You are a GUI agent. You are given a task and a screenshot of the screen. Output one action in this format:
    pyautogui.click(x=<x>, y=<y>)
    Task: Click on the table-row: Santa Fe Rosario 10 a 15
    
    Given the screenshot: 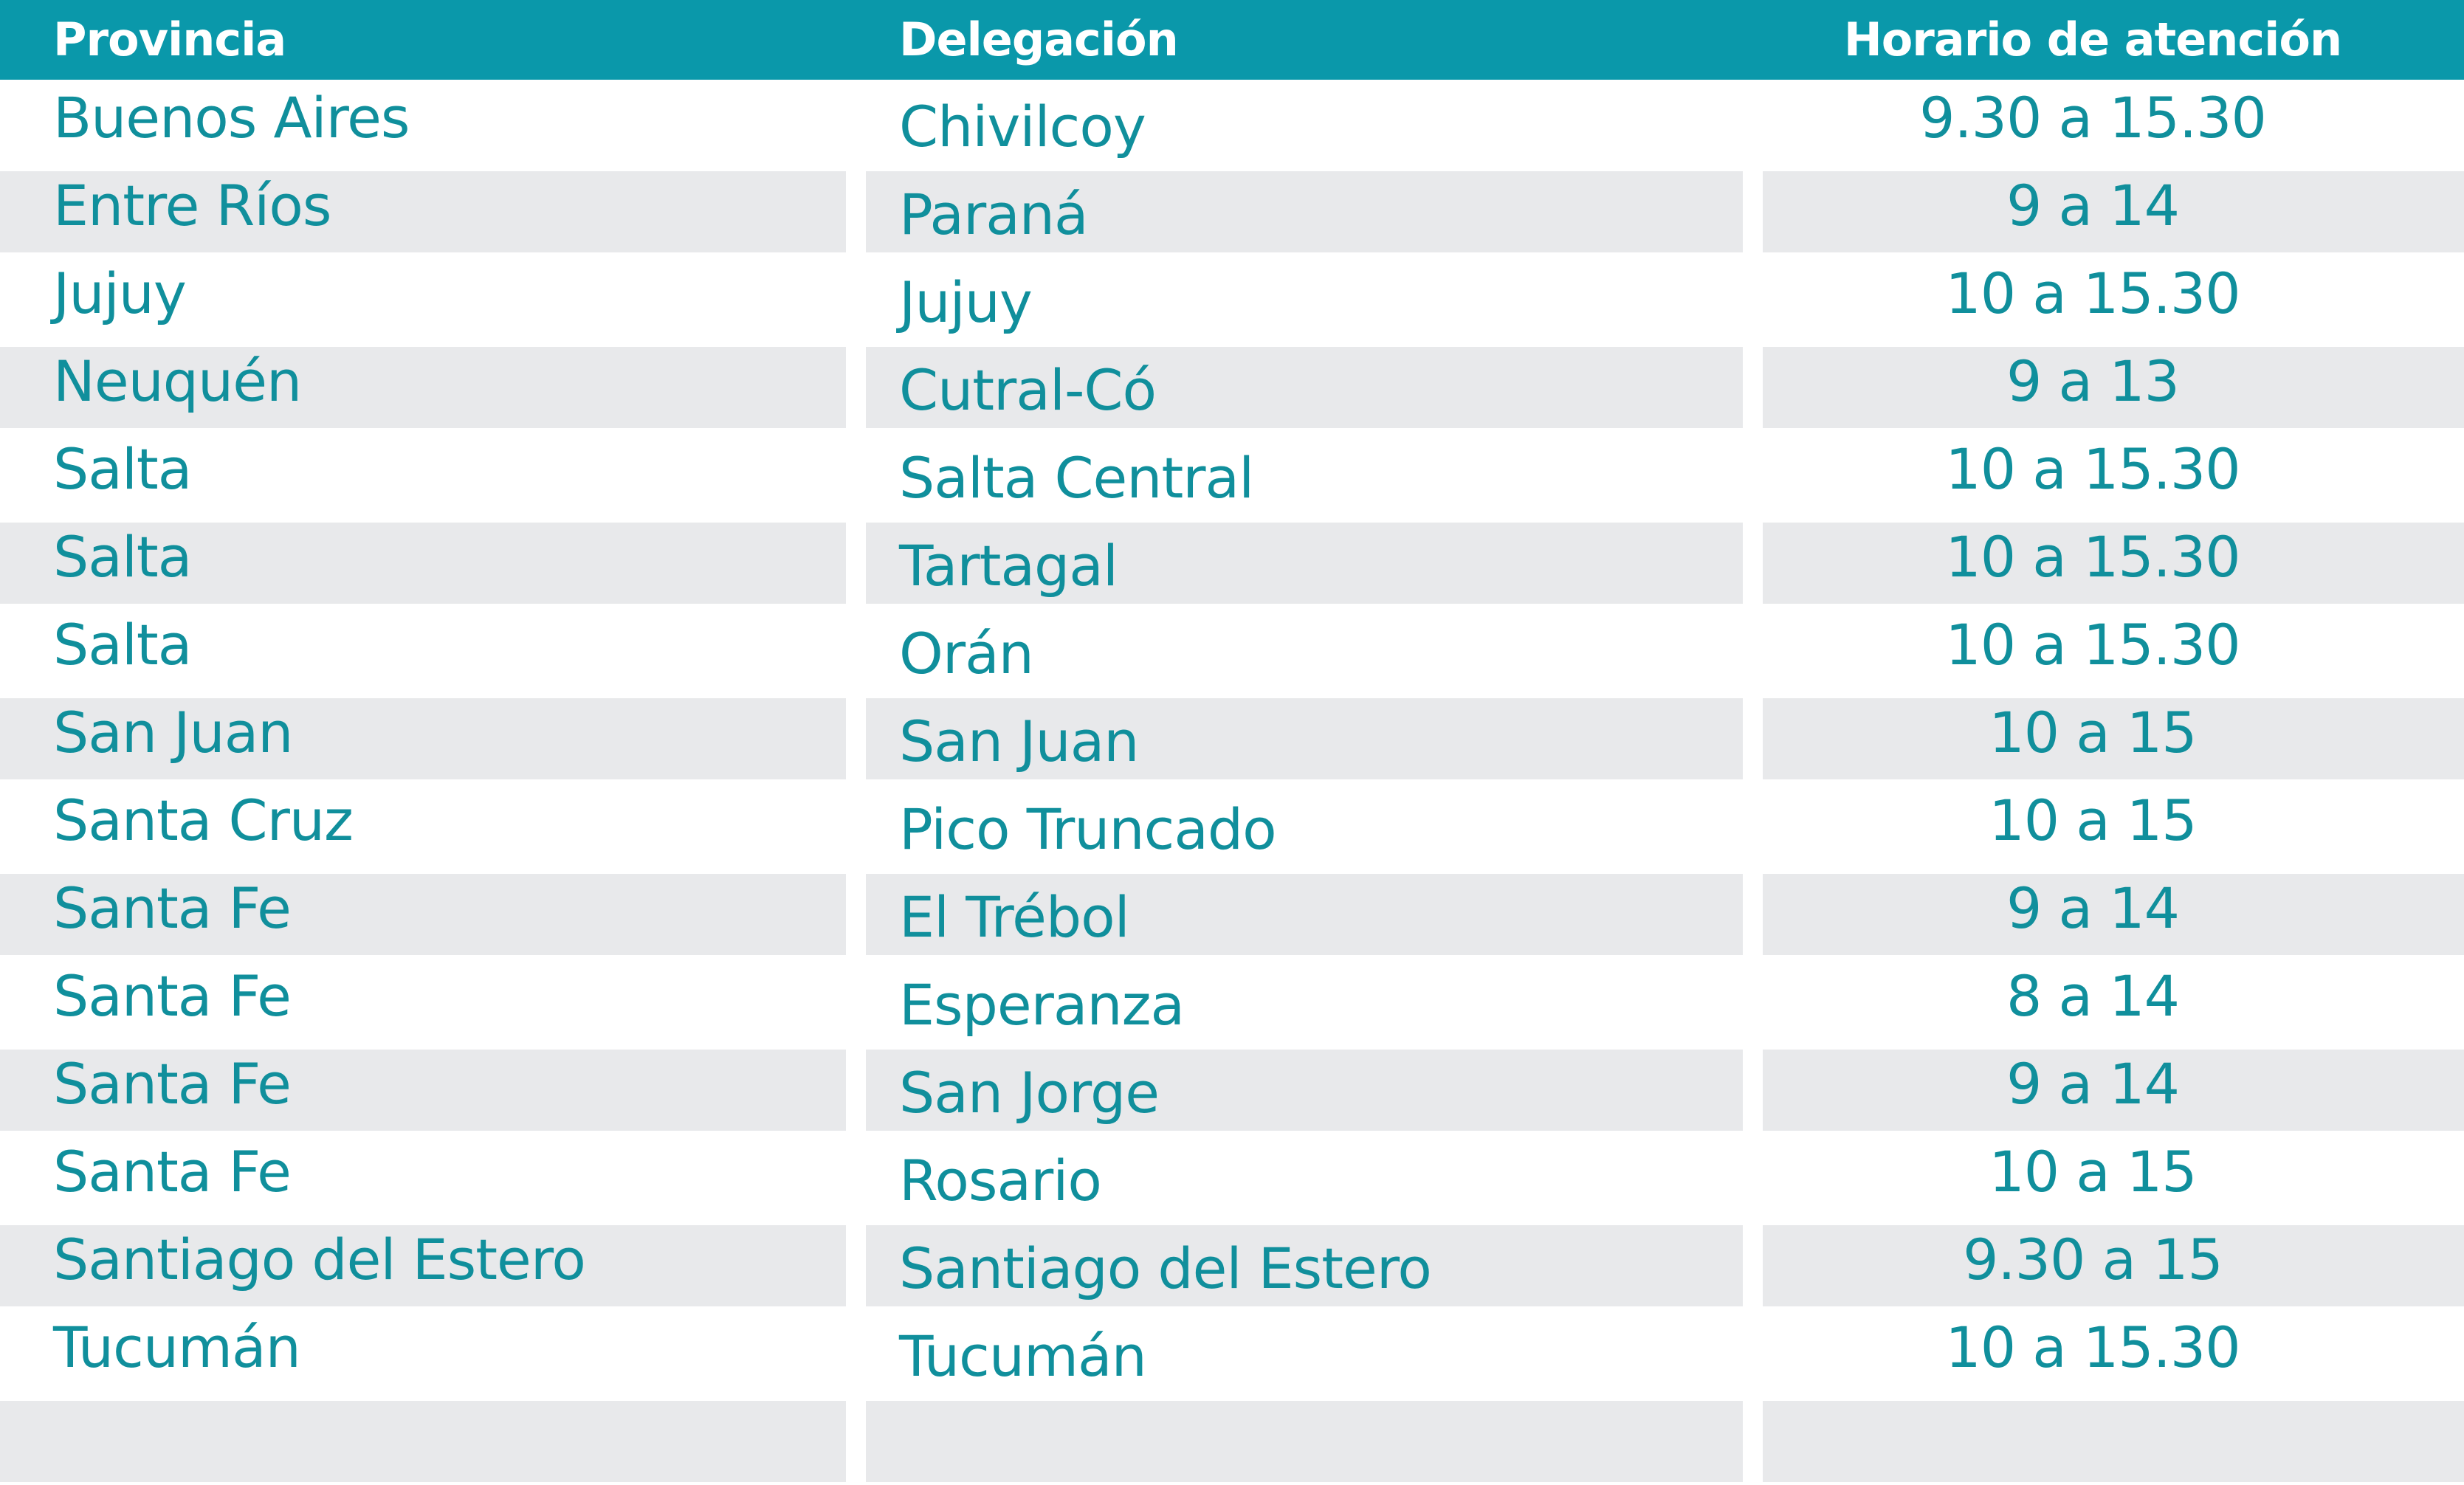 What is the action you would take?
    pyautogui.click(x=1232, y=1178)
    